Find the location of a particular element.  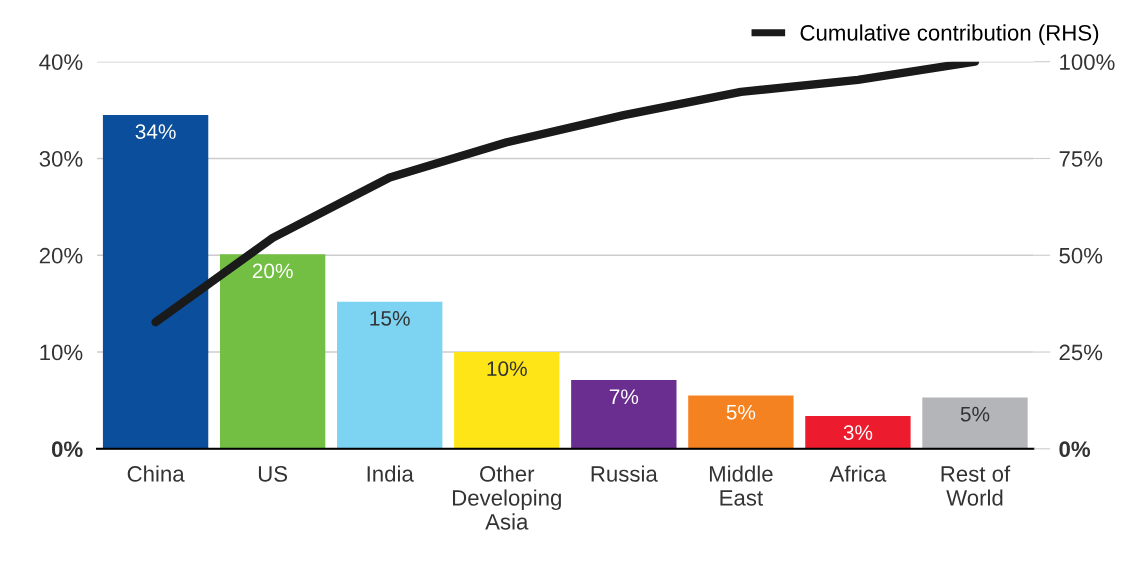

legend-label: Cumulative contribution (RHS) is located at coordinates (949, 35).